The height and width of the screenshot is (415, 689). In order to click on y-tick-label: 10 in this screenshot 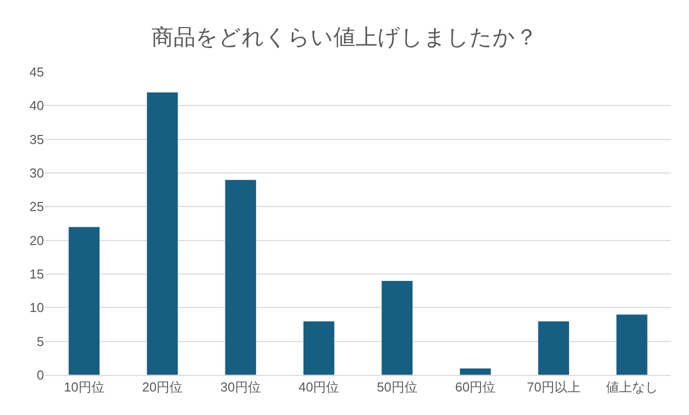, I will do `click(37, 308)`.